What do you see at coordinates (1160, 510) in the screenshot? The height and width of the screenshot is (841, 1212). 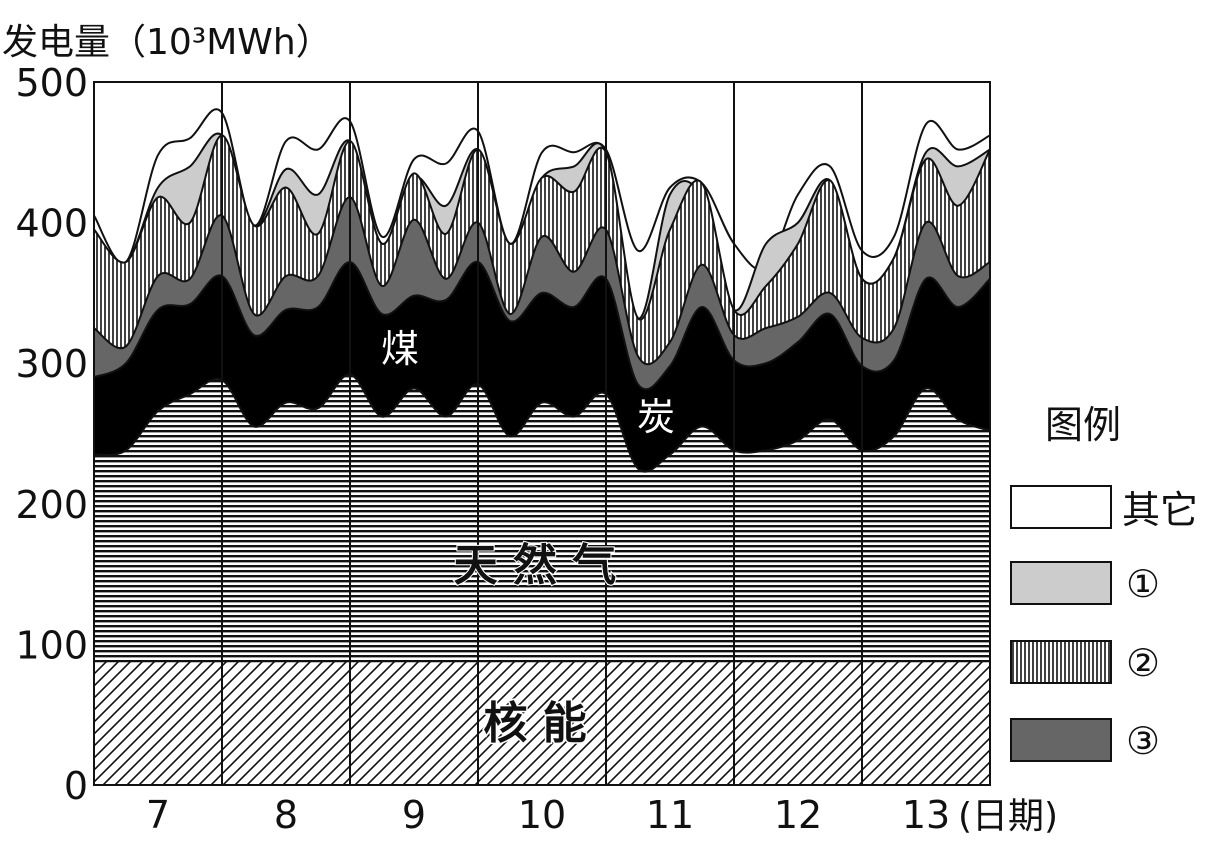 I see `legend-label-other: 其它` at bounding box center [1160, 510].